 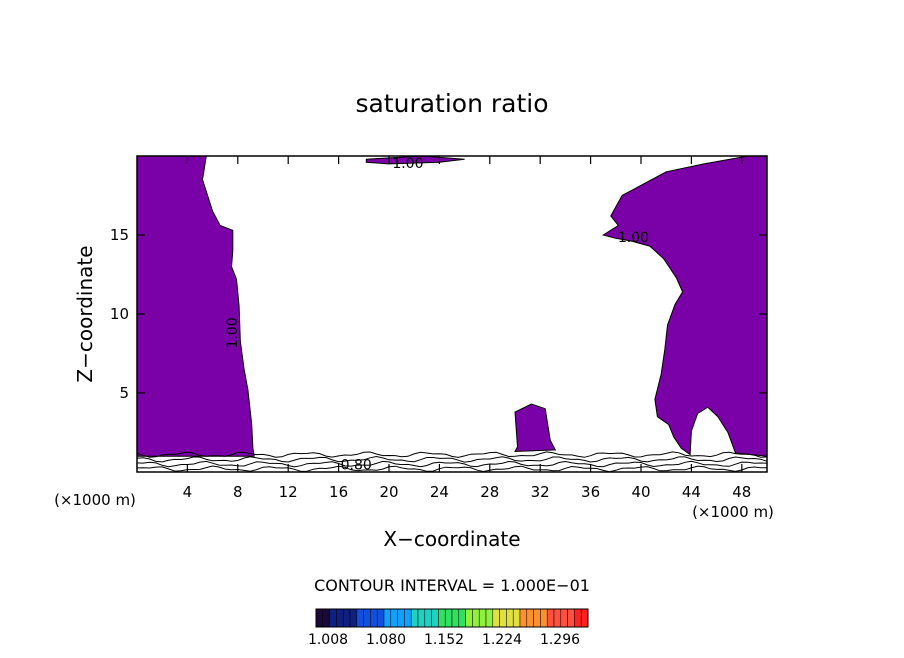 I want to click on x-tick-label: 20, so click(x=388, y=492).